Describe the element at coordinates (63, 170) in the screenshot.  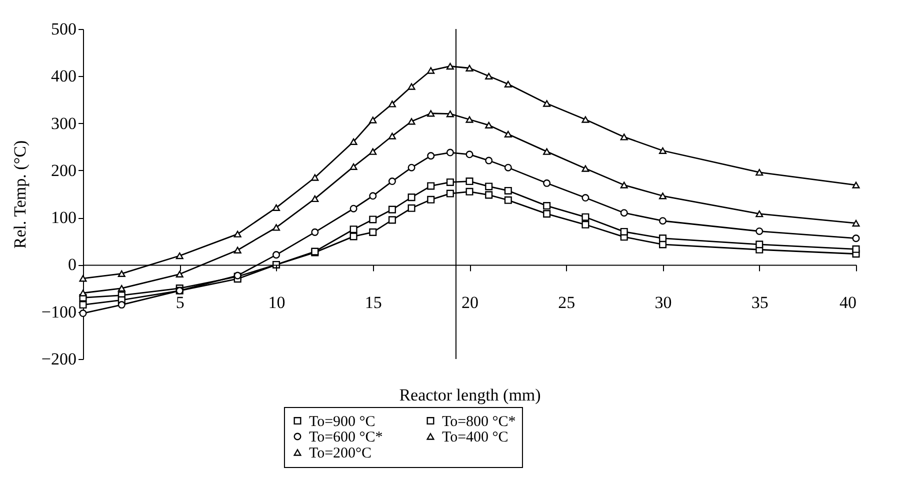
I see `y-tick-label: 200` at that location.